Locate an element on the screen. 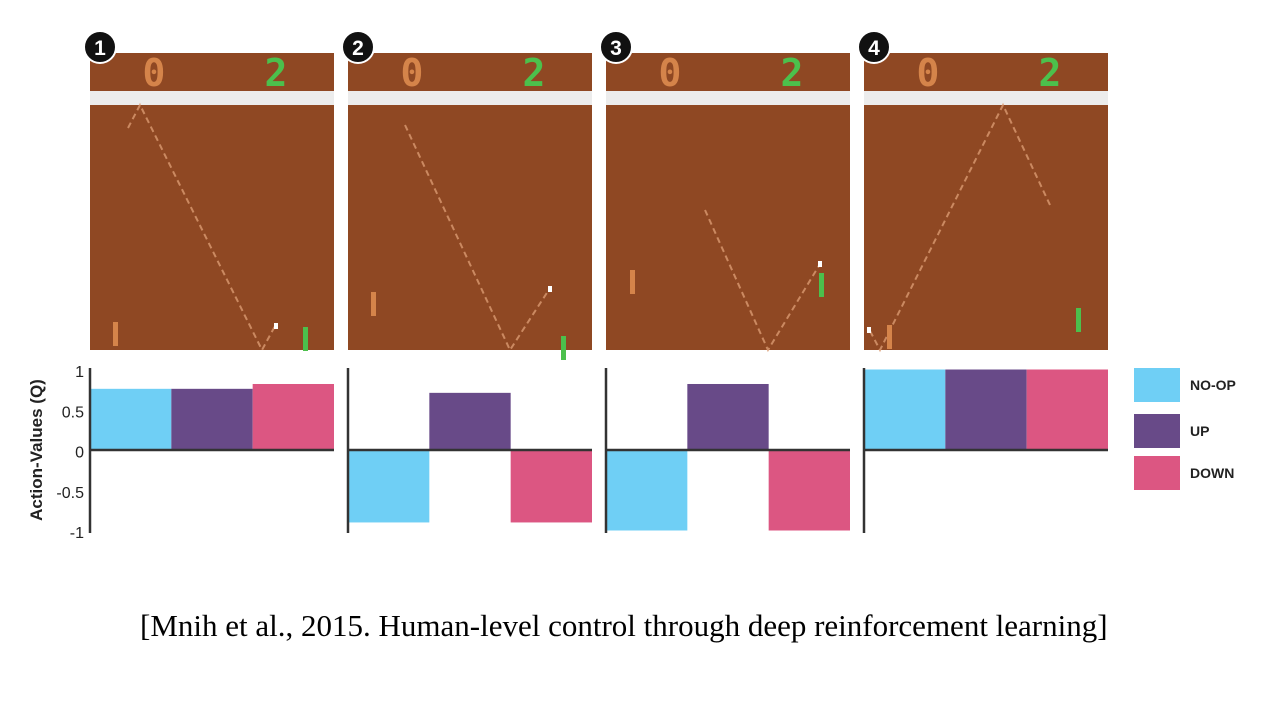 This screenshot has width=1283, height=705. panel-badge-label: 4 is located at coordinates (874, 48).